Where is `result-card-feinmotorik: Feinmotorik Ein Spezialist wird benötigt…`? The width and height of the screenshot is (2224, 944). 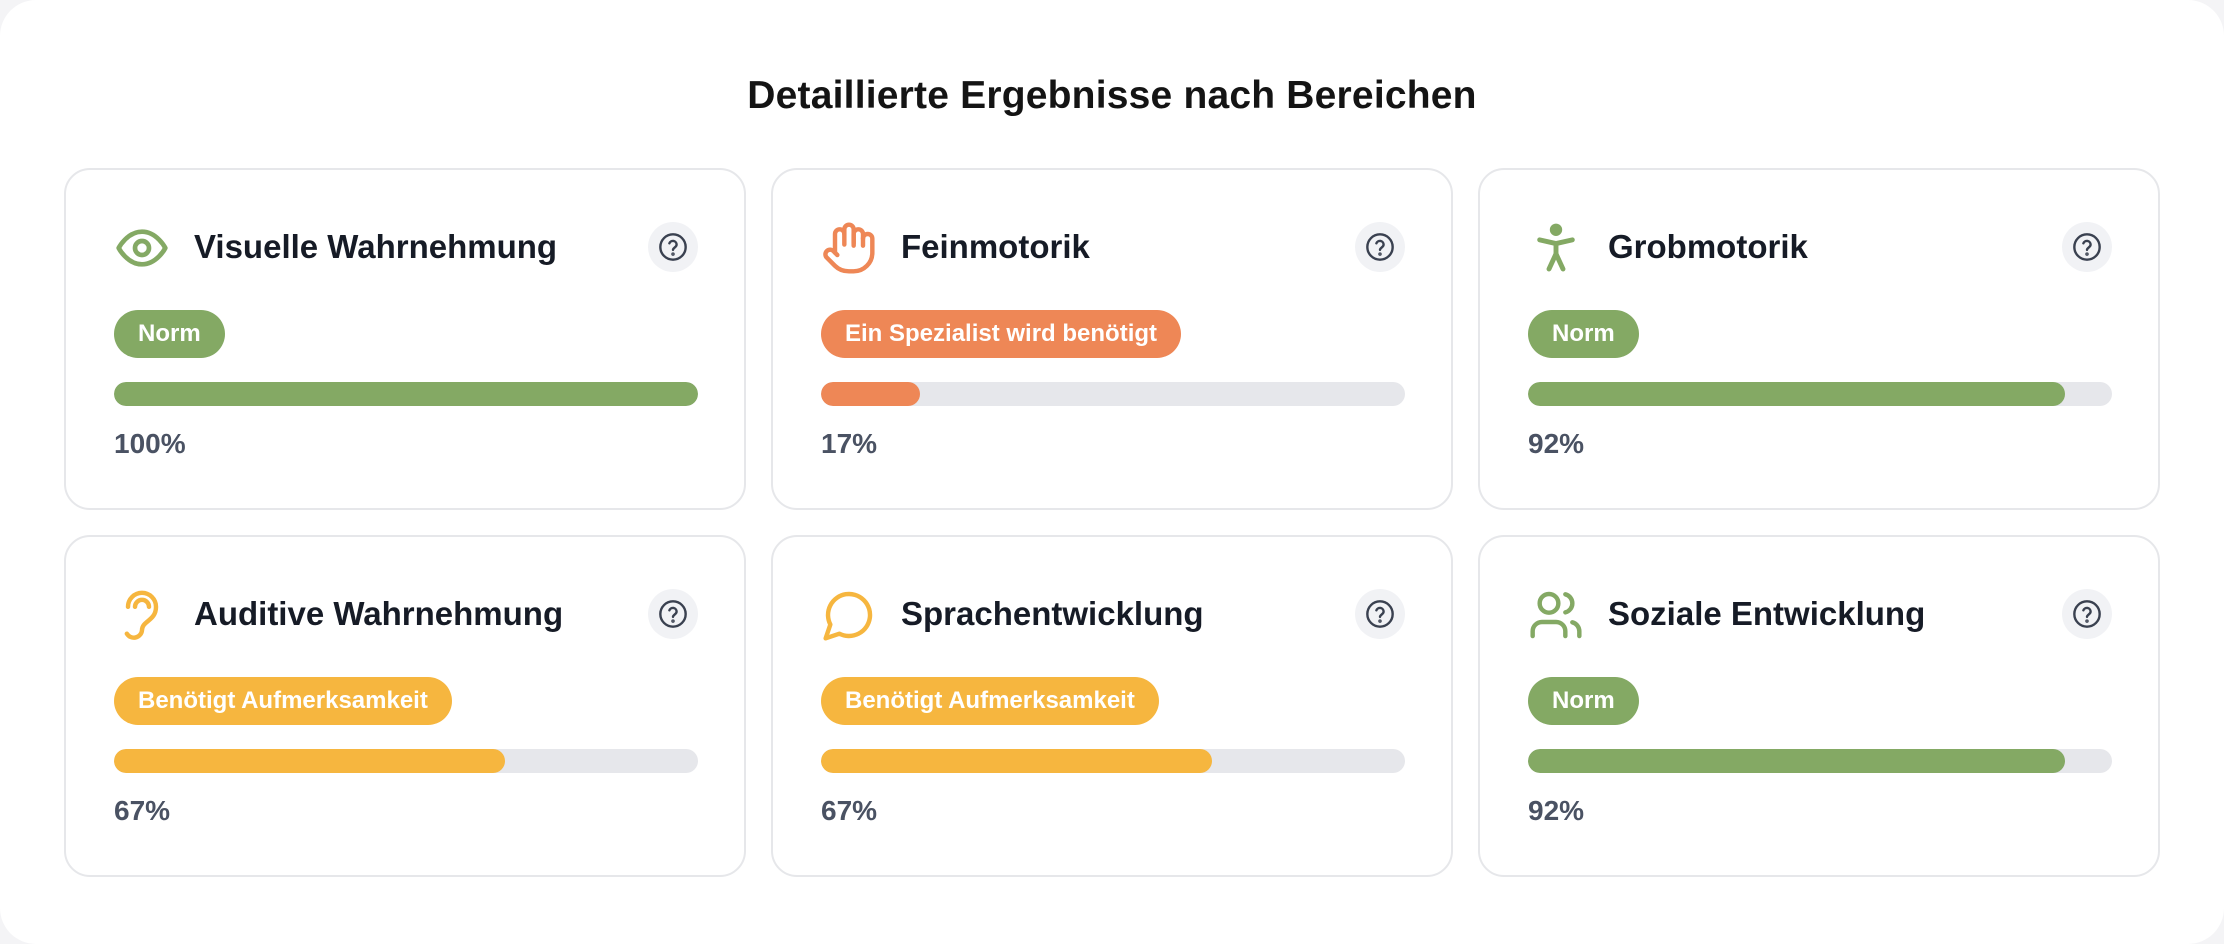 result-card-feinmotorik: Feinmotorik Ein Spezialist wird benötigt… is located at coordinates (1112, 339).